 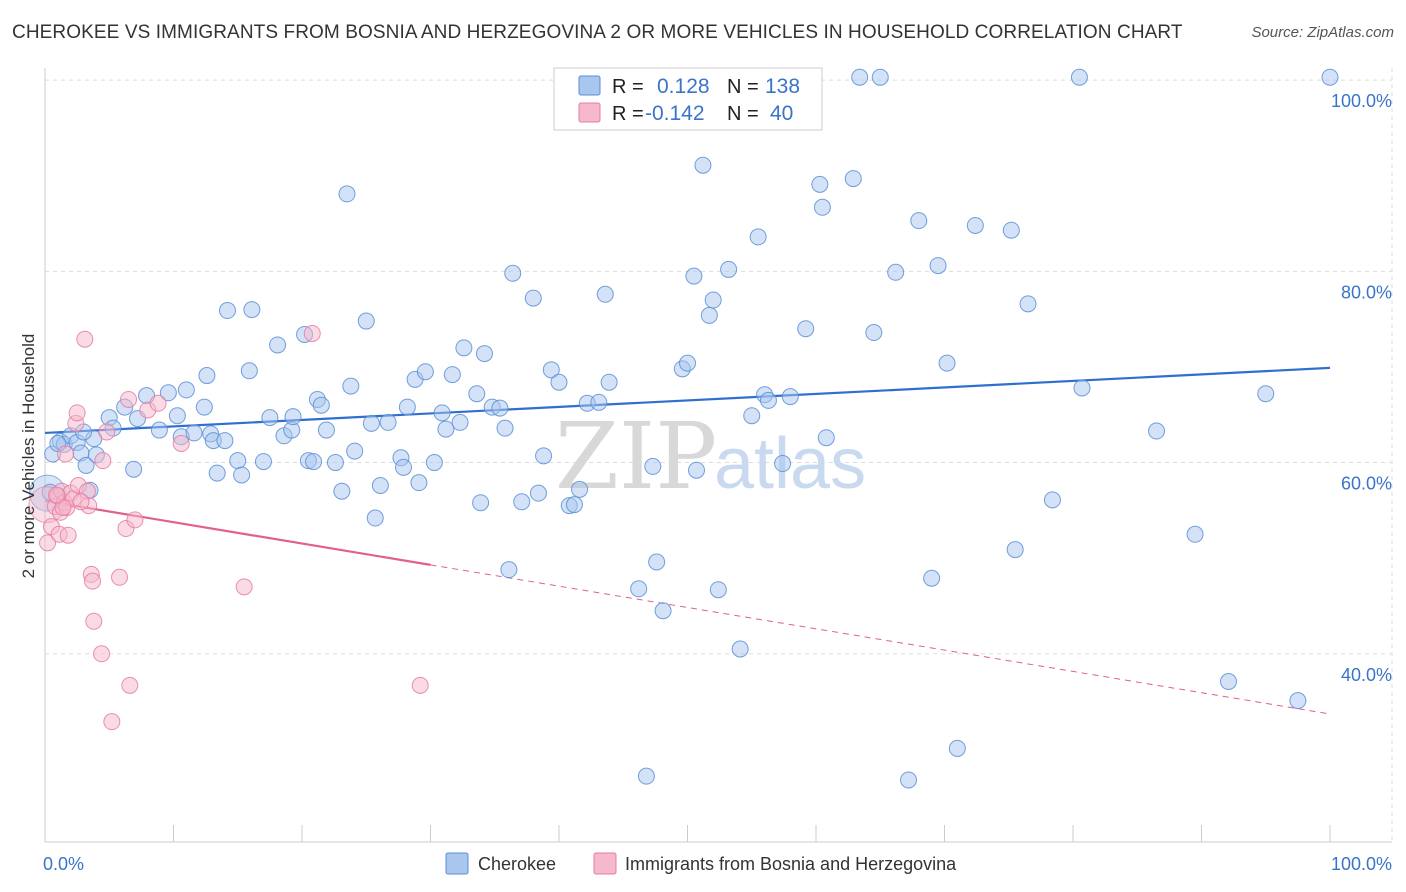 I want to click on stats-n-label-pink: N =, so click(x=743, y=114).